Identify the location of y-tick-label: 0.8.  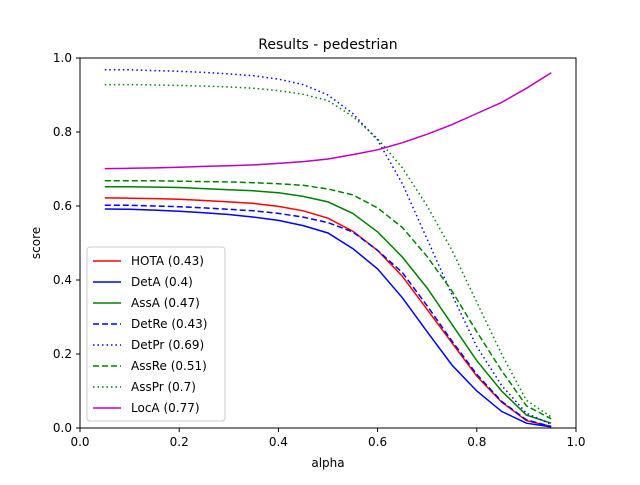
(62, 132).